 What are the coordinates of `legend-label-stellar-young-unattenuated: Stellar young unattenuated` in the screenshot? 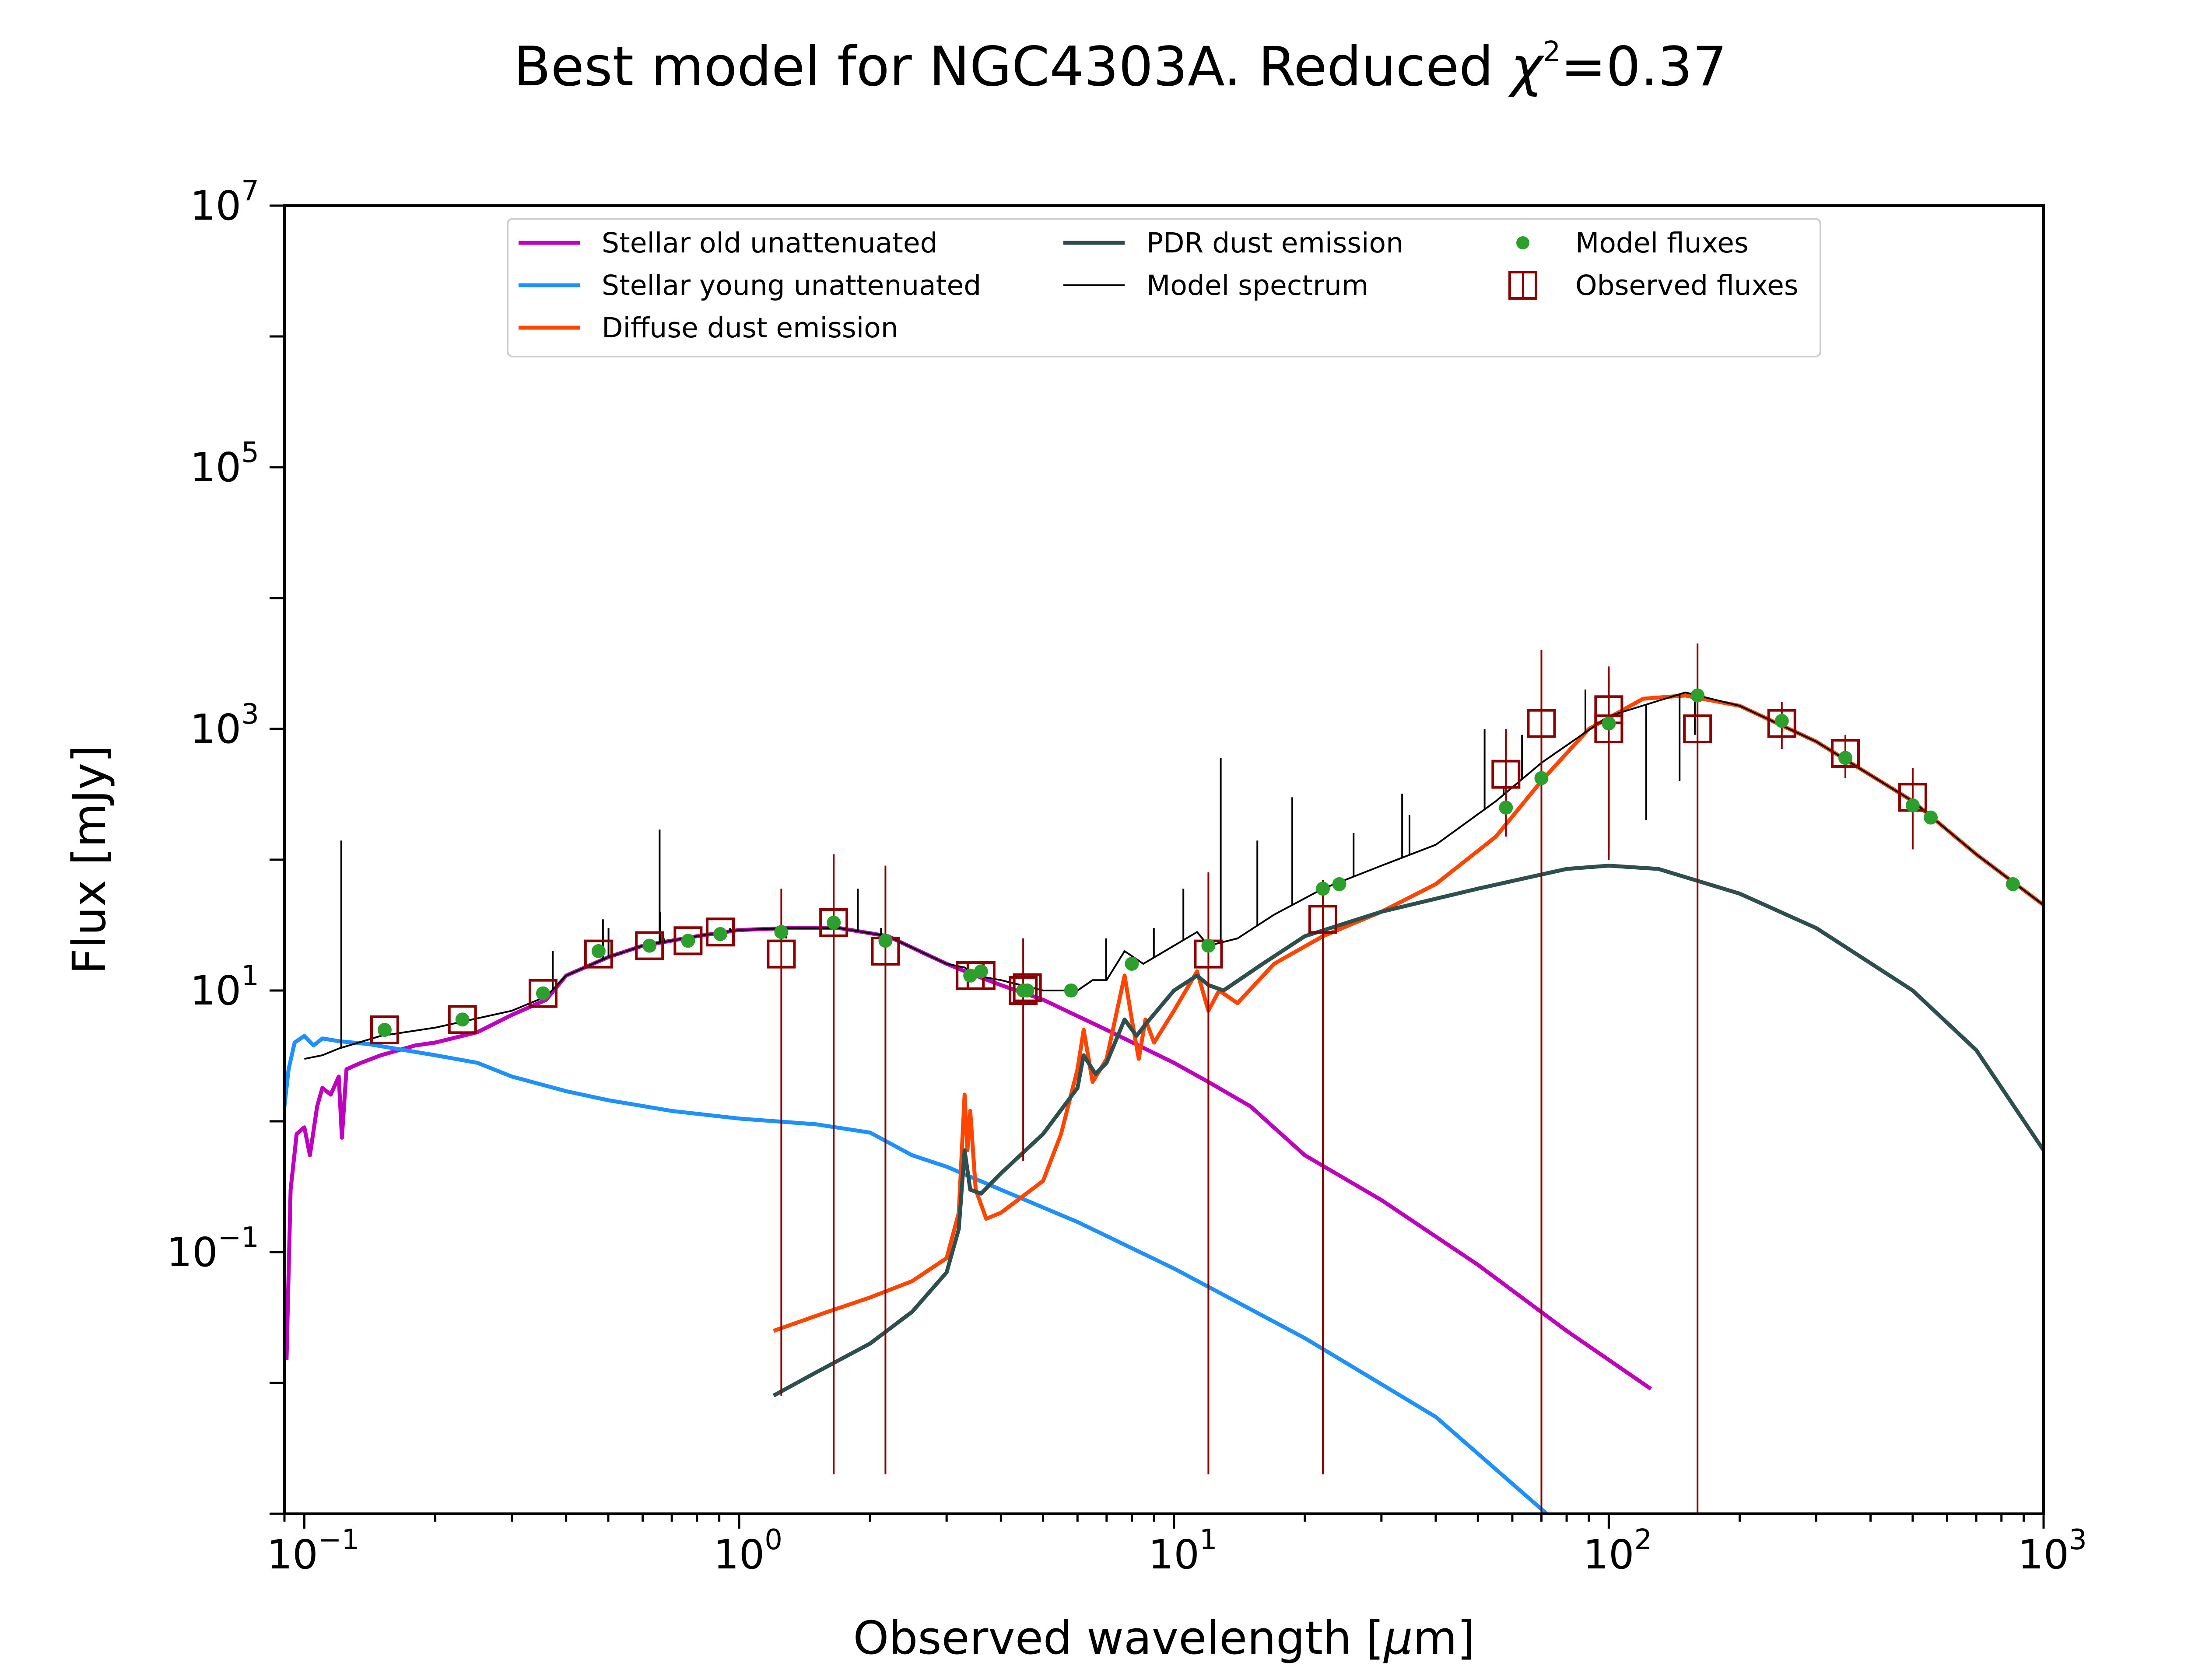 It's located at (791, 285).